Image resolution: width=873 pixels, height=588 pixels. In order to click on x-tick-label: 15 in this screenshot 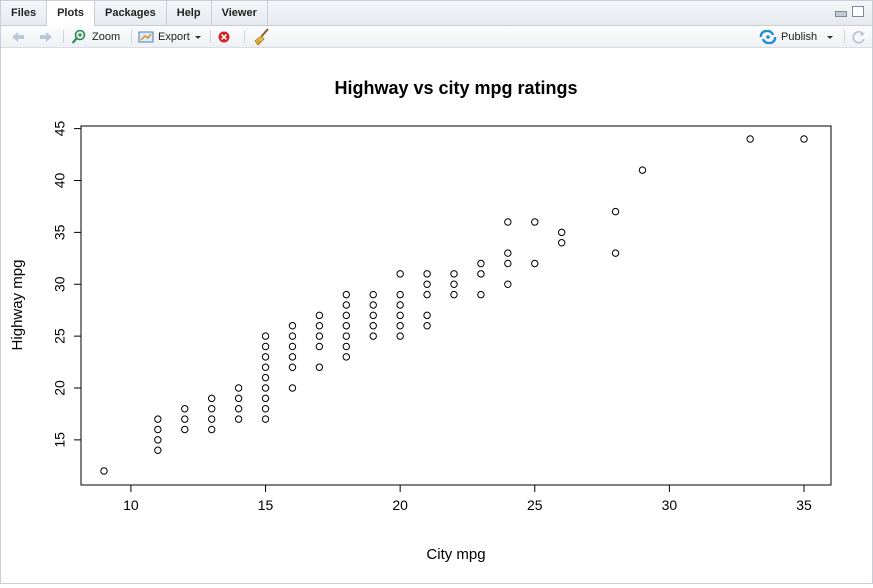, I will do `click(266, 505)`.